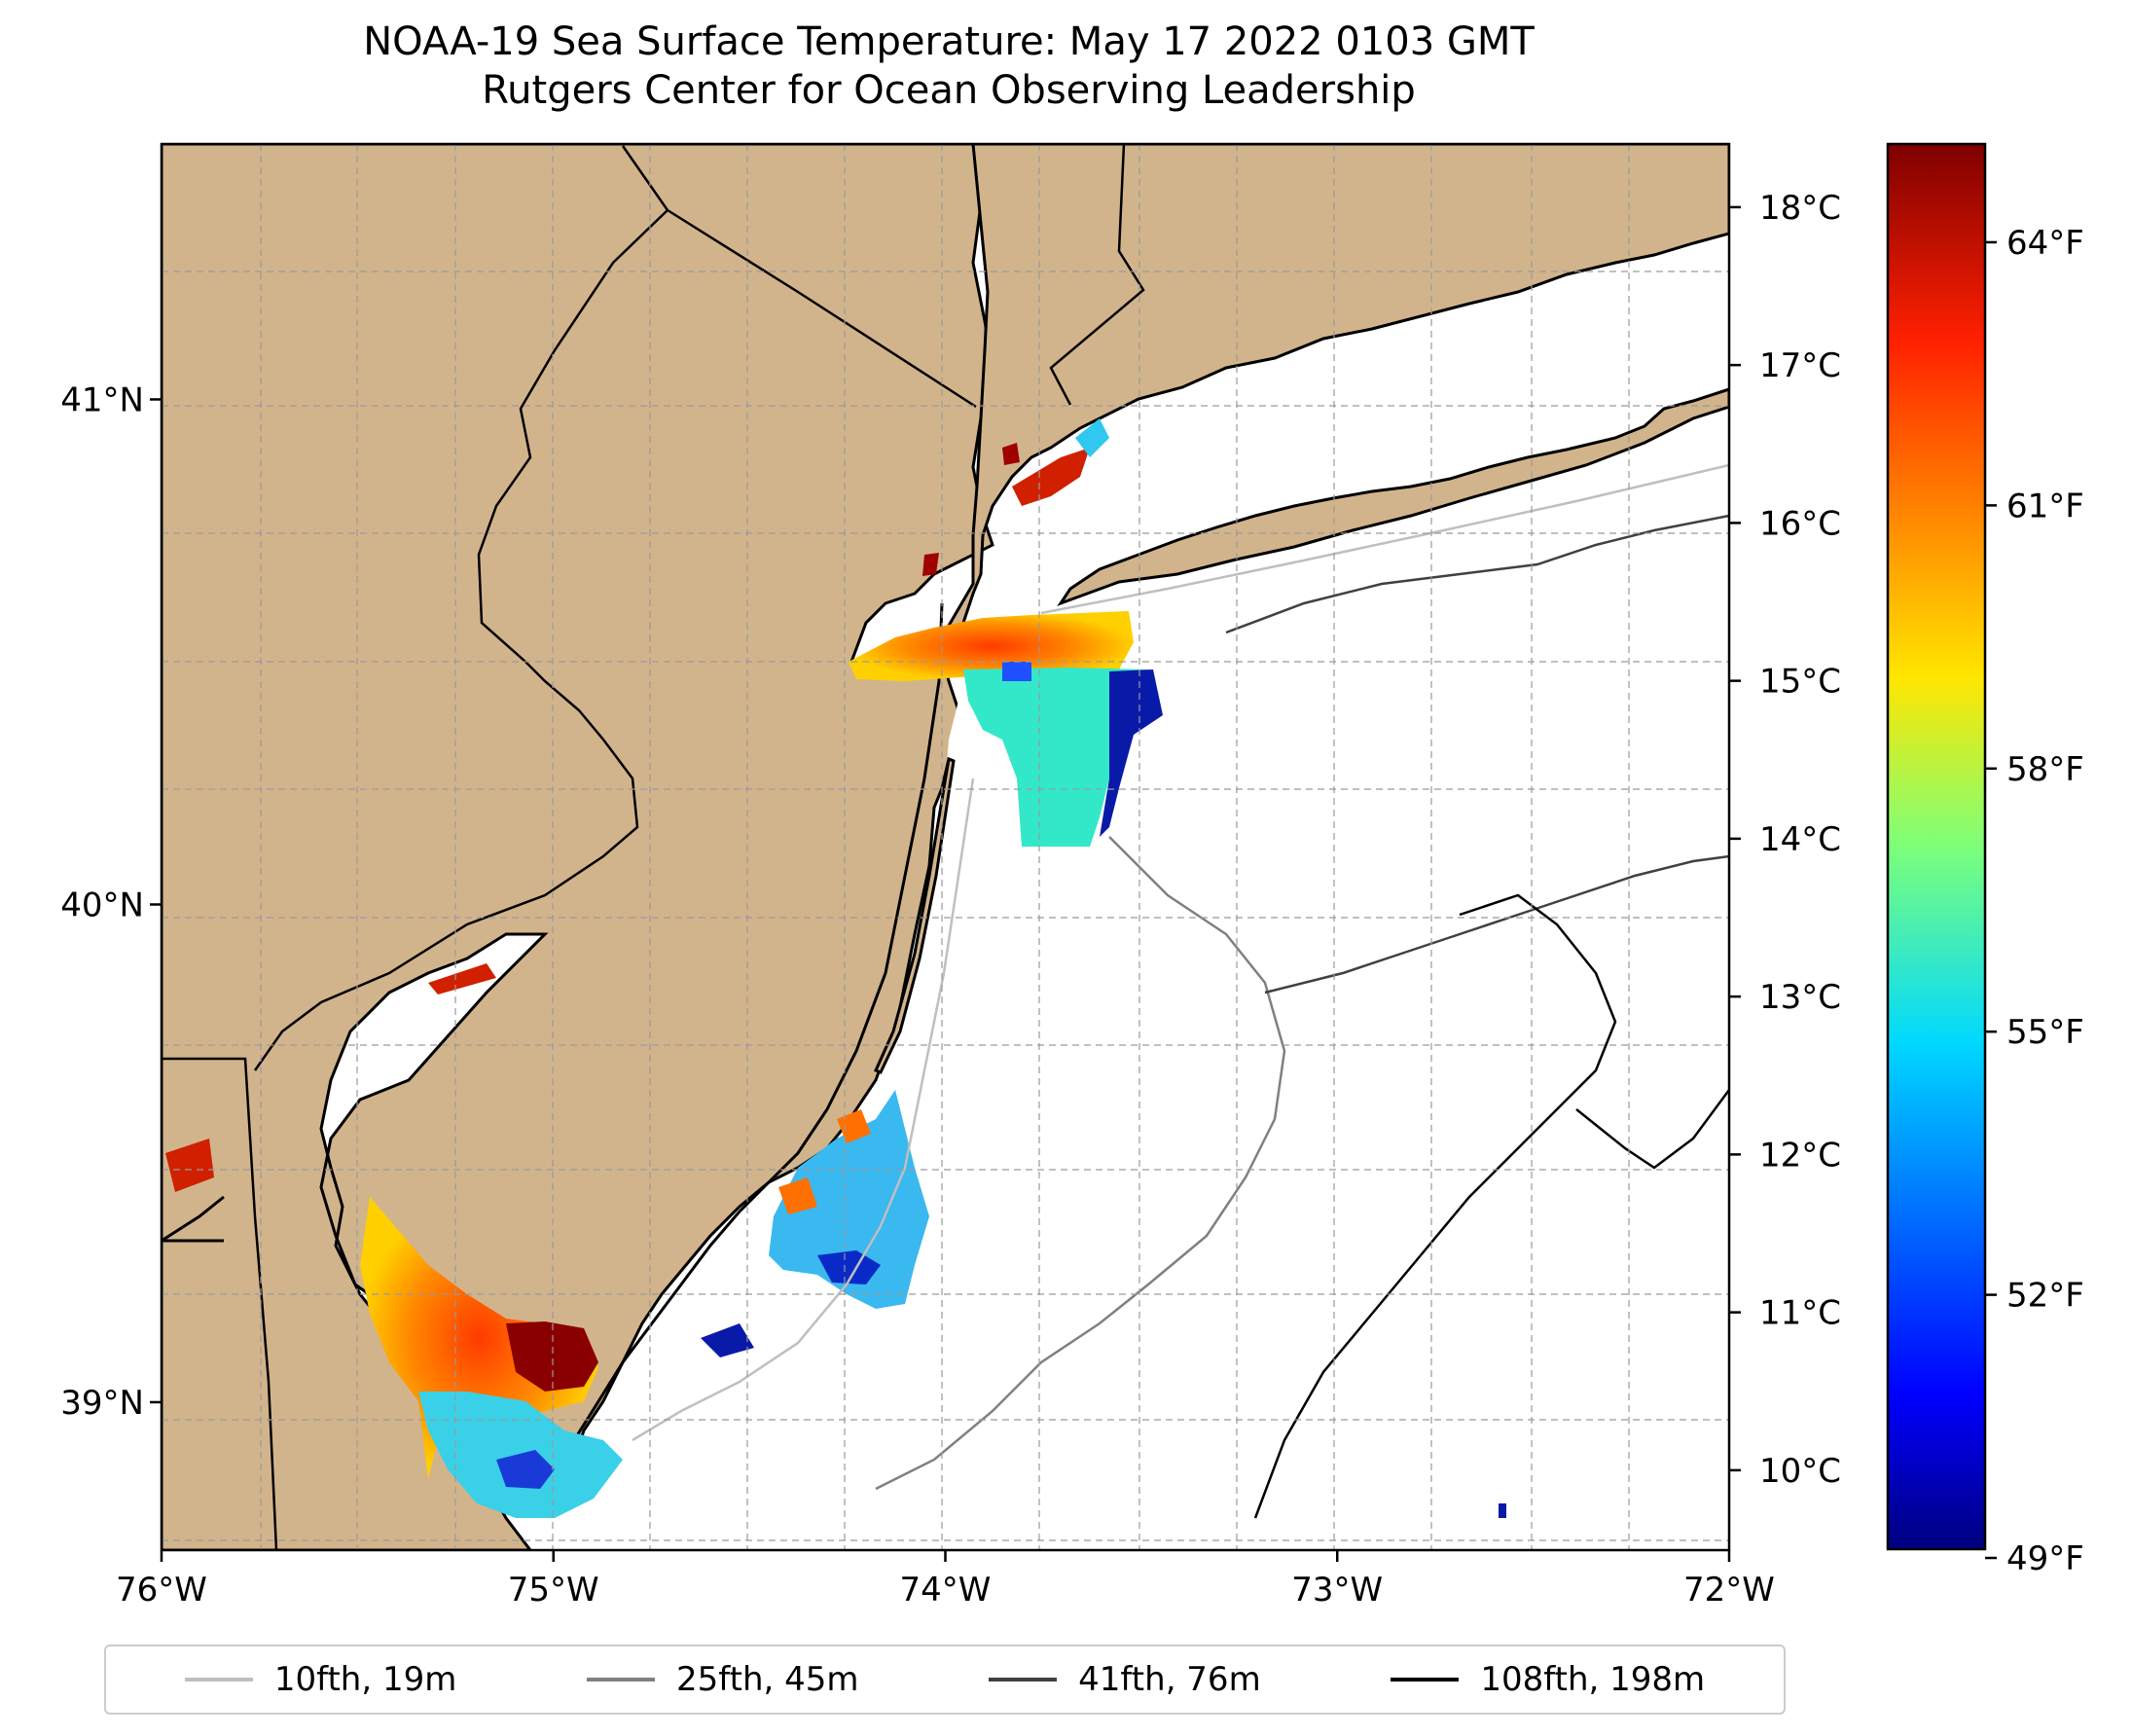 This screenshot has width=2132, height=1736. I want to click on celsius-tick-label: 10°C, so click(1800, 1472).